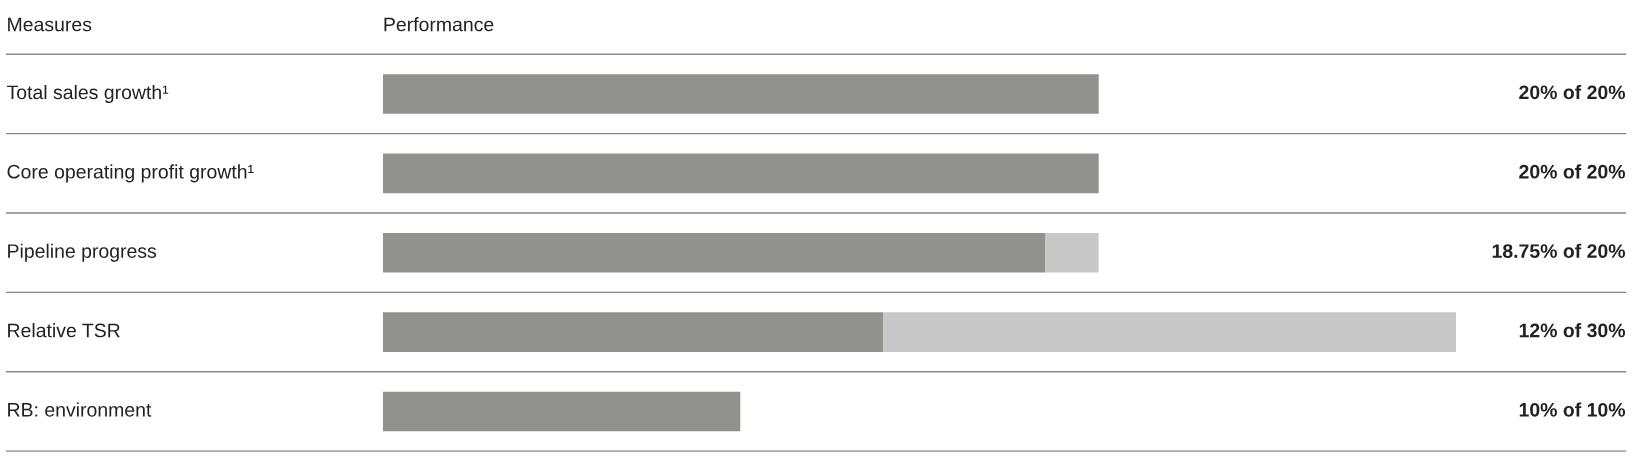 The height and width of the screenshot is (471, 1636). Describe the element at coordinates (1559, 250) in the screenshot. I see `text: 18.75% of 20%` at that location.